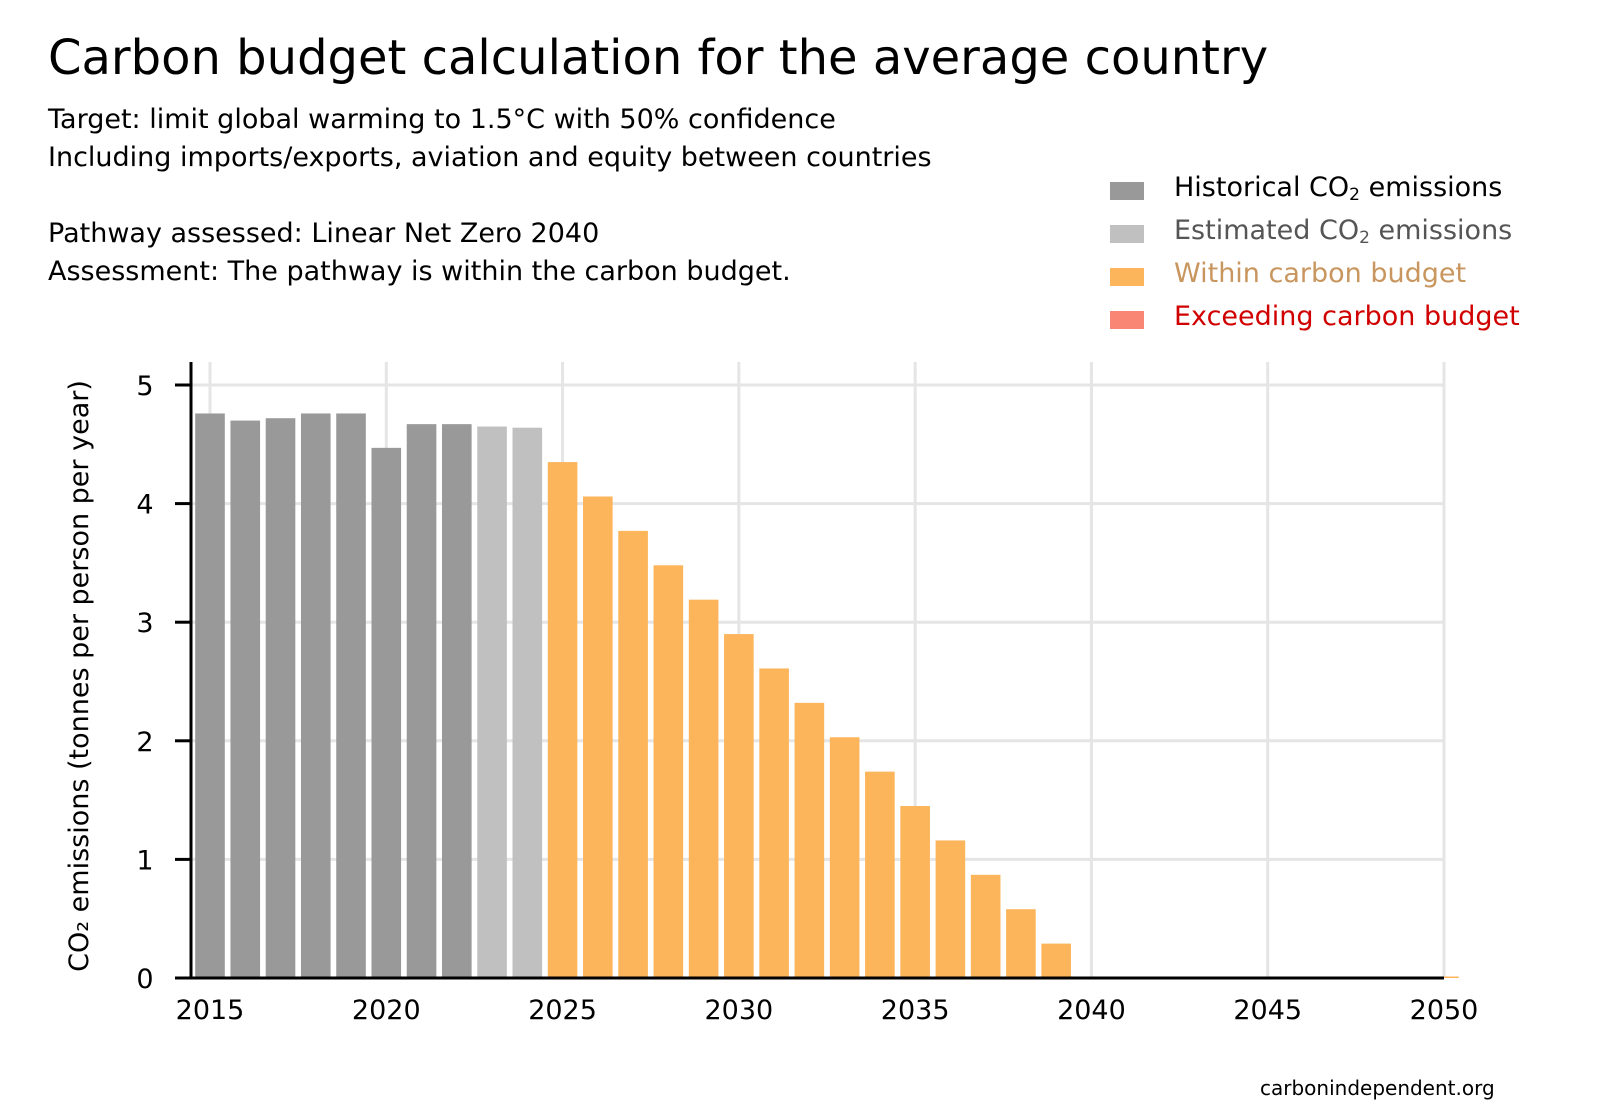 This screenshot has height=1120, width=1600. Describe the element at coordinates (1377, 1088) in the screenshot. I see `source-credit: carbonindependent.org` at that location.